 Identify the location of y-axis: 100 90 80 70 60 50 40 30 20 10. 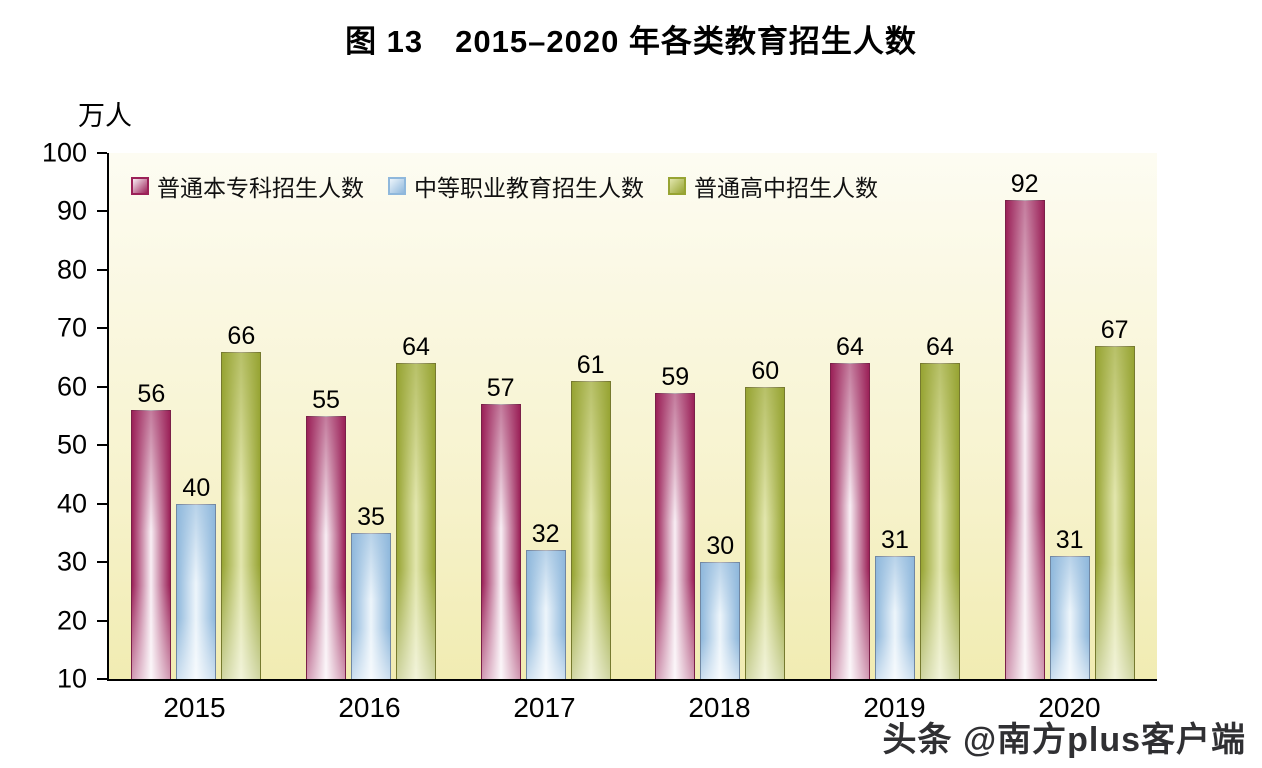
(57, 416).